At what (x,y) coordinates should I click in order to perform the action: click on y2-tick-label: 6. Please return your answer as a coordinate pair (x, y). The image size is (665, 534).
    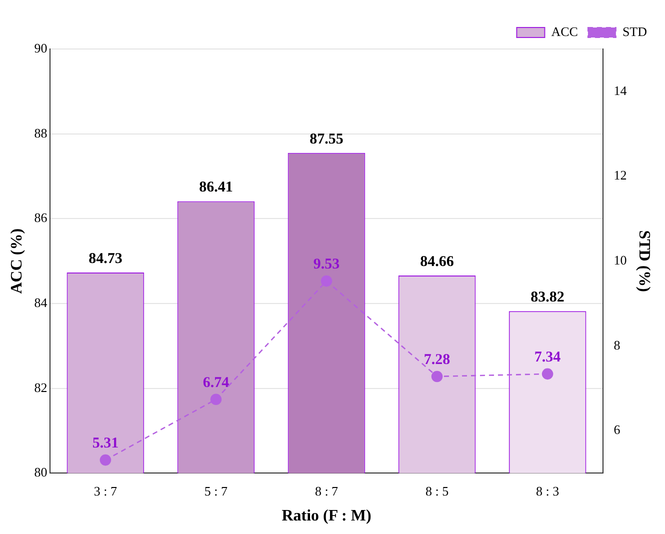
    Looking at the image, I should click on (617, 430).